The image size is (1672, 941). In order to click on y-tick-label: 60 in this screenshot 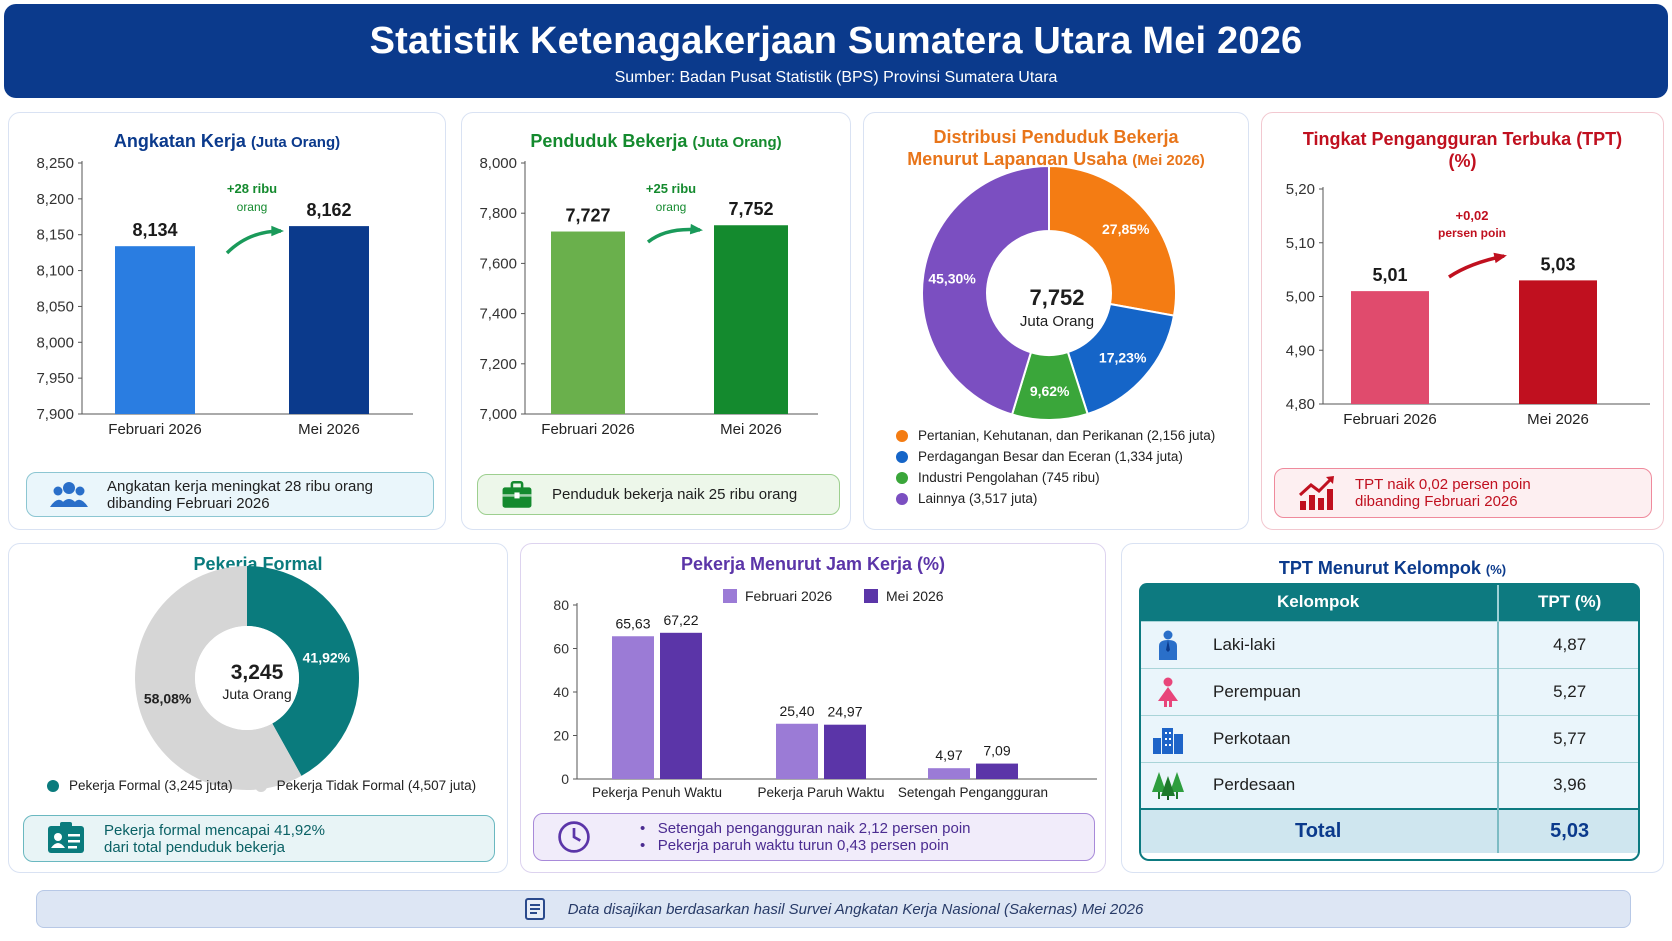, I will do `click(561, 649)`.